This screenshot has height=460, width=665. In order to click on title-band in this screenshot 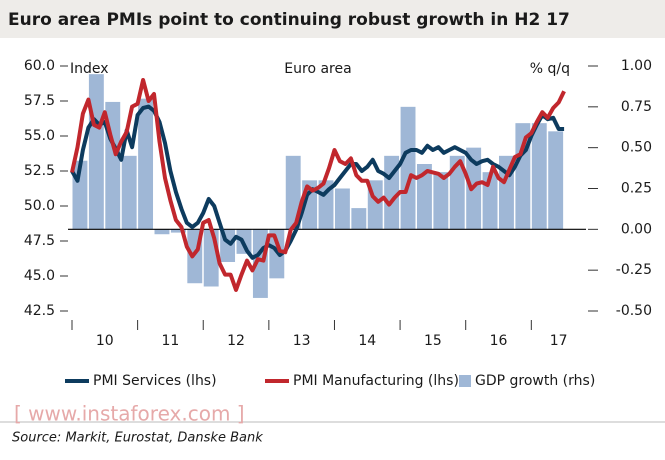, I will do `click(332, 19)`.